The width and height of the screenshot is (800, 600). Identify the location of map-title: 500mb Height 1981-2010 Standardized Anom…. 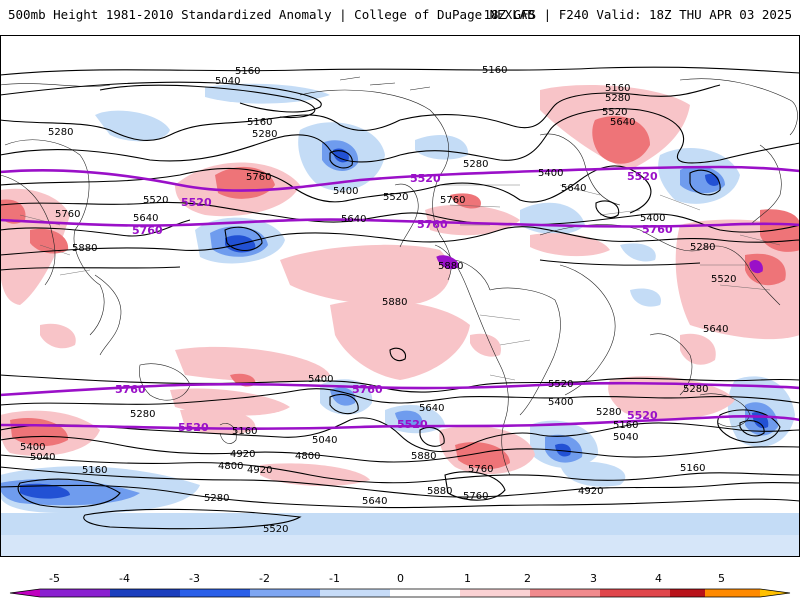
(271, 14).